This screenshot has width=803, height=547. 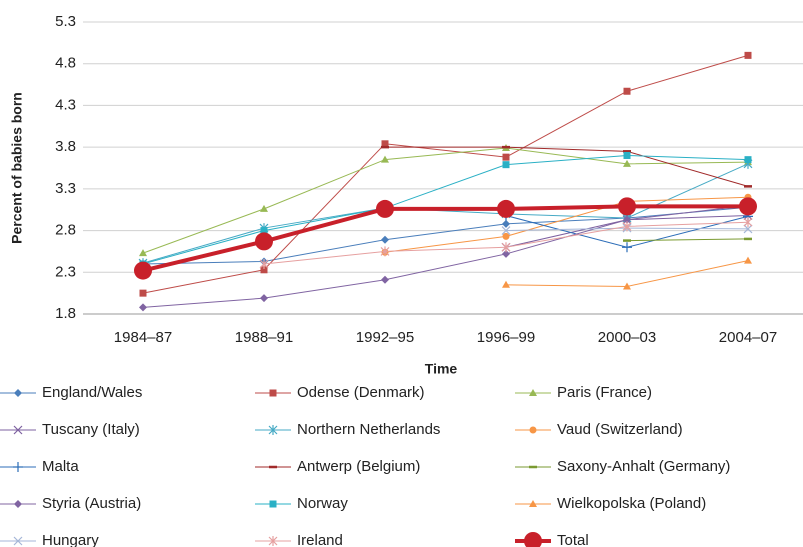 I want to click on legend-label: Norway, so click(x=322, y=503).